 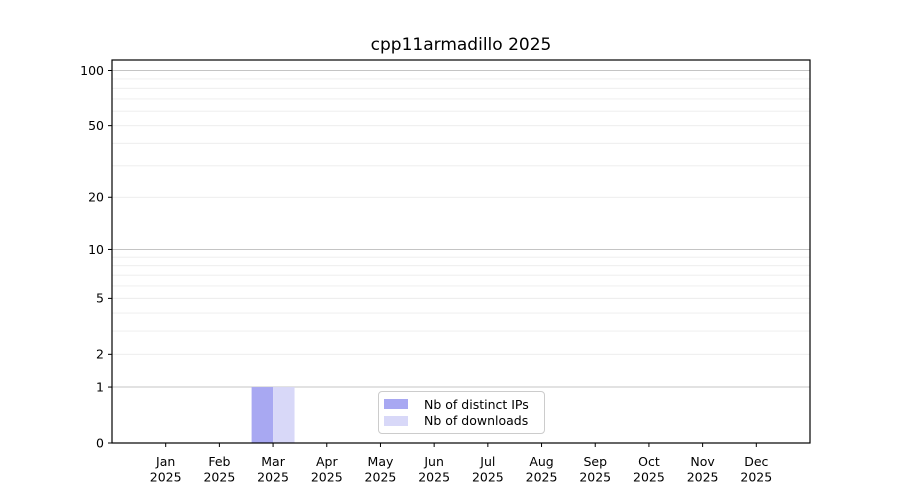 What do you see at coordinates (92, 70) in the screenshot?
I see `y-tick-label: 100` at bounding box center [92, 70].